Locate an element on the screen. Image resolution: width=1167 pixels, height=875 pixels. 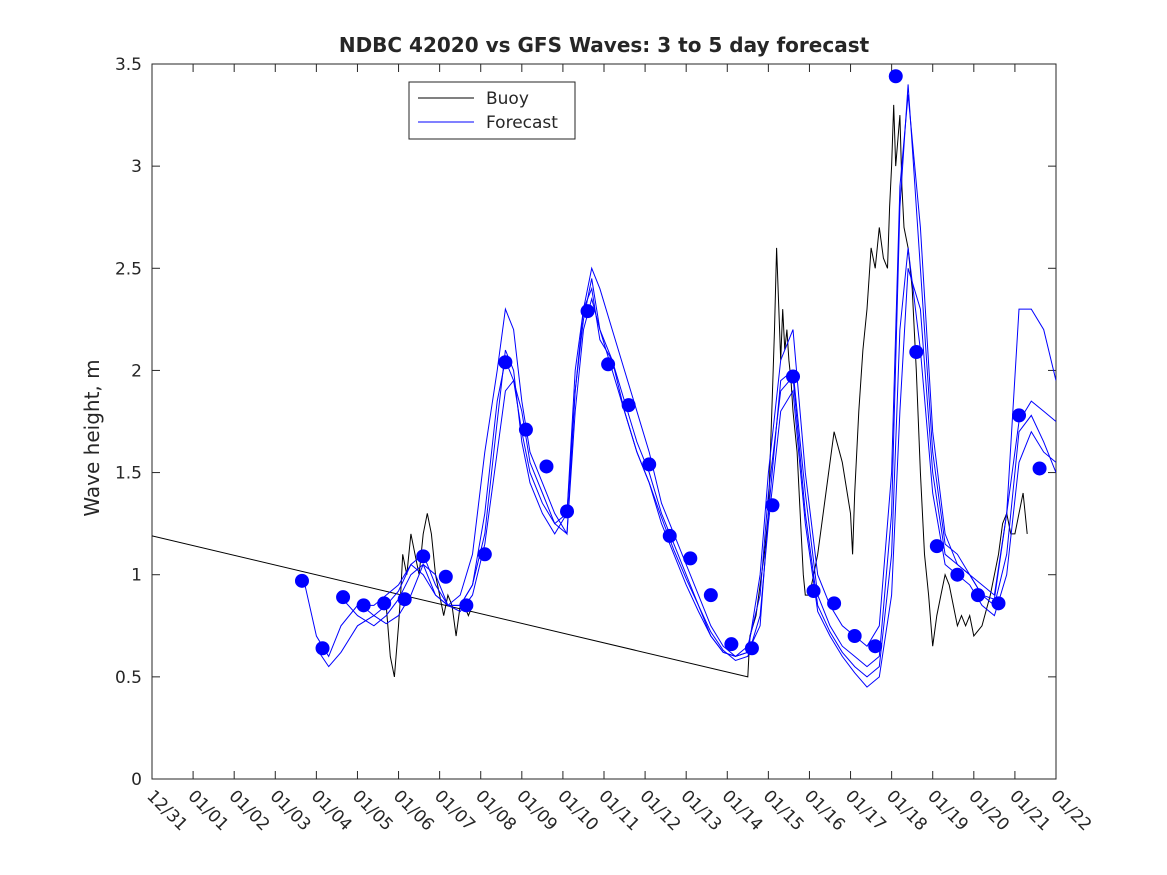
x-tick-label: 01/07 is located at coordinates (454, 810).